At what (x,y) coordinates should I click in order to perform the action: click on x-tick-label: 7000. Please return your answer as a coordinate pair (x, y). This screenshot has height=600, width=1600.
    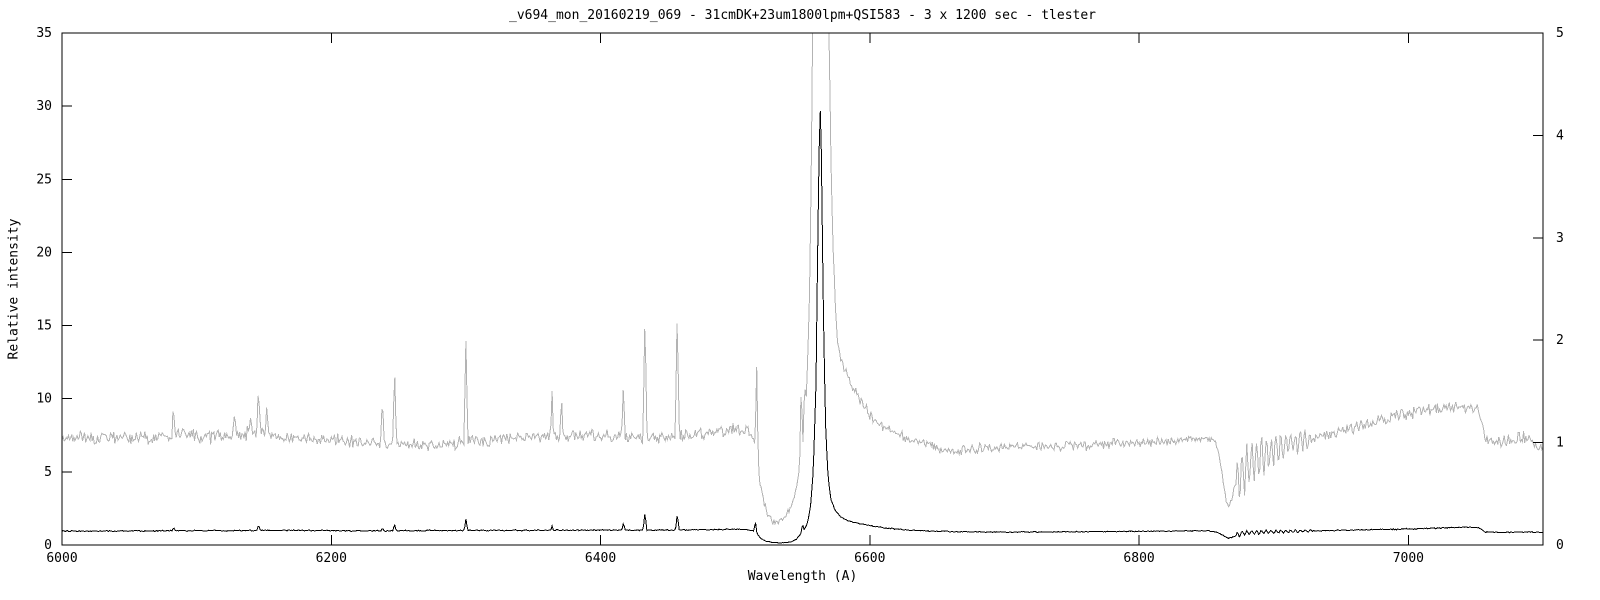
    Looking at the image, I should click on (1408, 558).